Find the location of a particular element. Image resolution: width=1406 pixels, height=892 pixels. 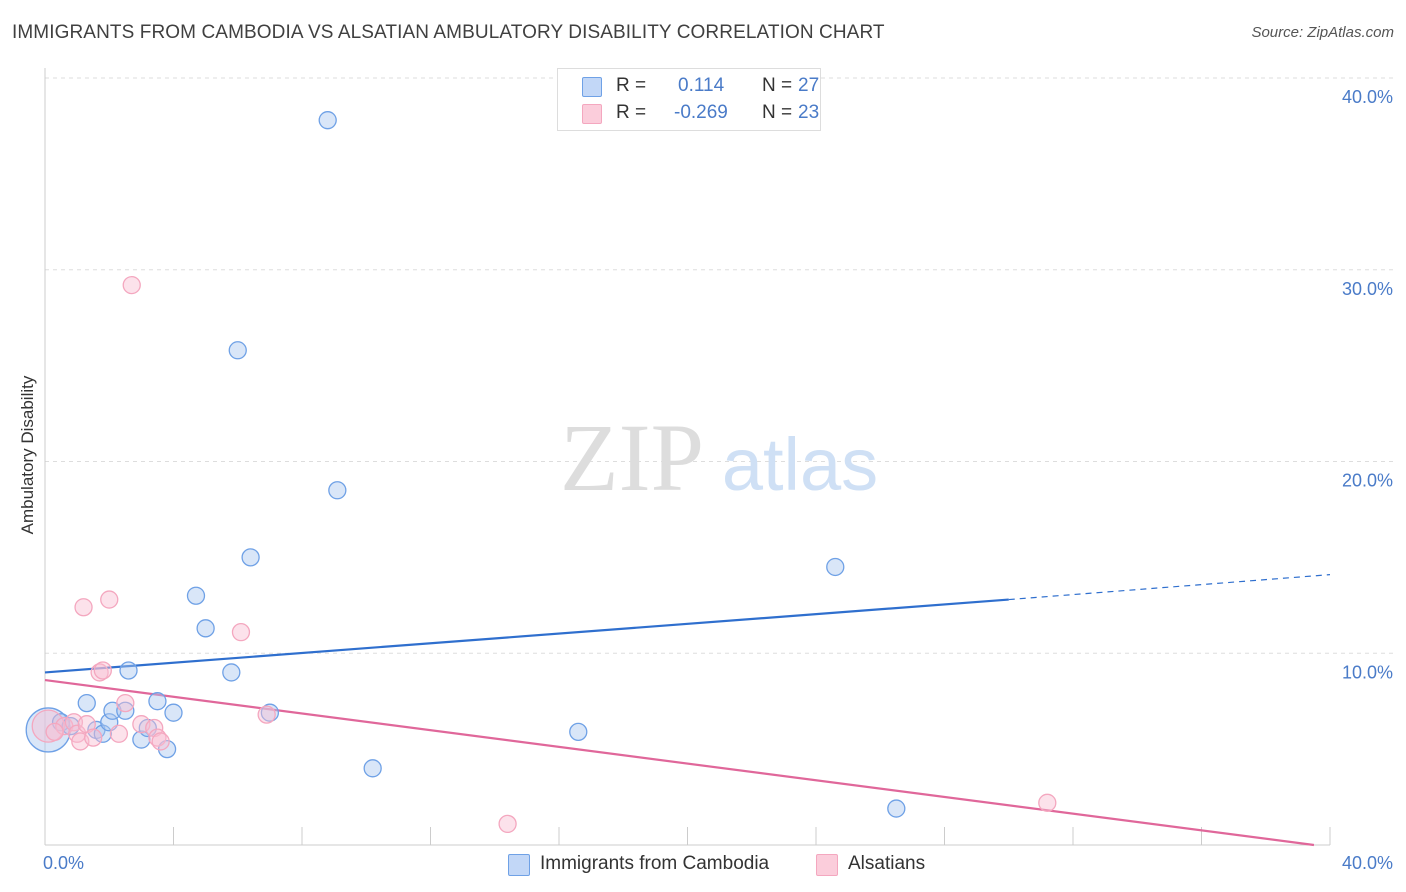

chart-source: Source: ZipAtlas.com is located at coordinates (1322, 32).